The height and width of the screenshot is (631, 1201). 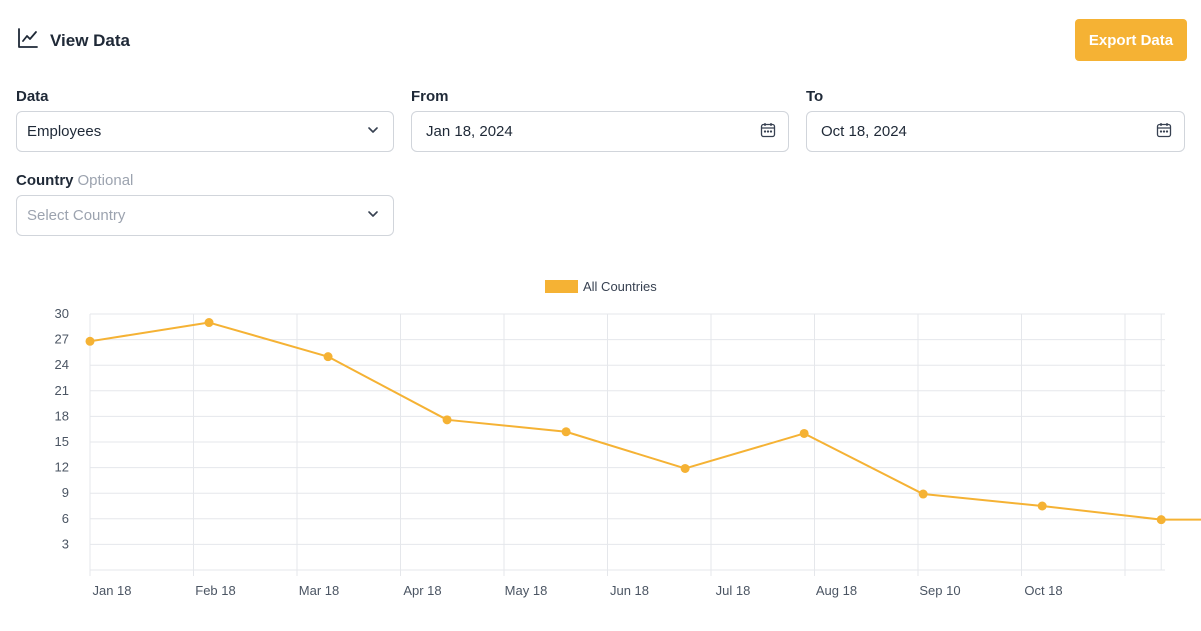 I want to click on x-tick-label: Apr 18, so click(x=422, y=590).